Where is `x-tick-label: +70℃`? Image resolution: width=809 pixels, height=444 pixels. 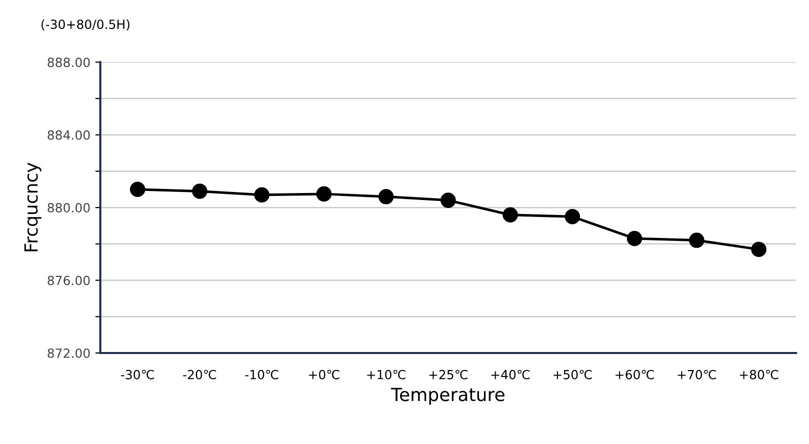
x-tick-label: +70℃ is located at coordinates (697, 375).